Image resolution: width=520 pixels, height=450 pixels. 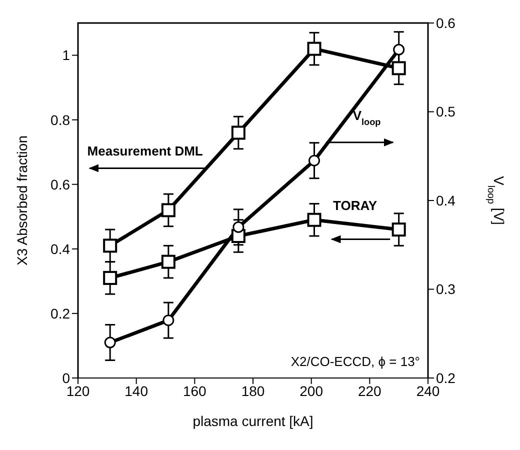 I want to click on y2-tick-label: 0.5, so click(x=446, y=112).